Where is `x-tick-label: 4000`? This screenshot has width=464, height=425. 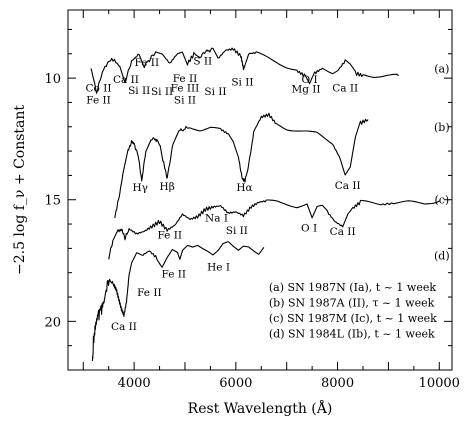 x-tick-label: 4000 is located at coordinates (134, 383).